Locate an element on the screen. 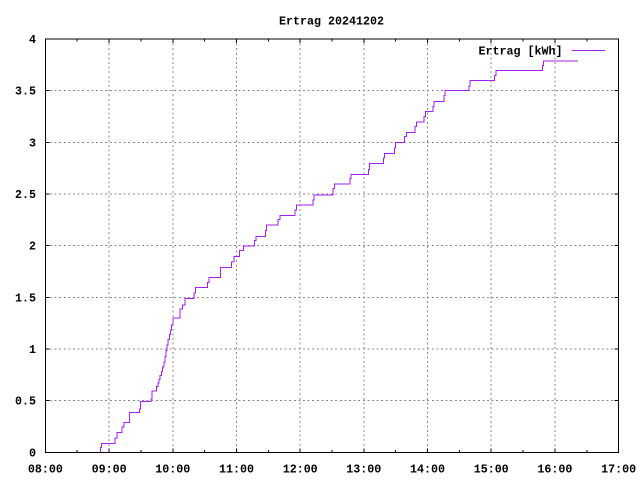 Image resolution: width=640 pixels, height=485 pixels. svg-text: 3.5 is located at coordinates (25, 92).